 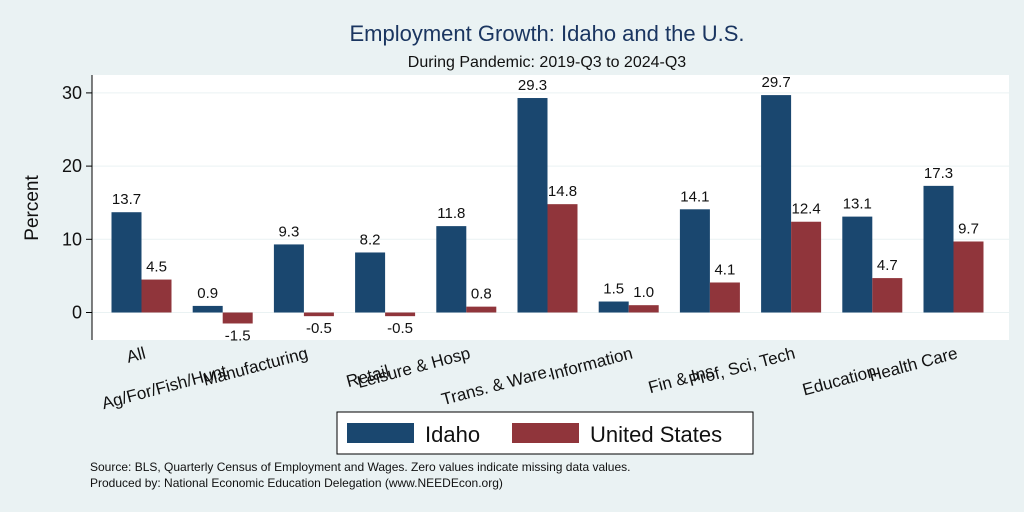 What do you see at coordinates (938, 173) in the screenshot?
I see `data-label: 17.3` at bounding box center [938, 173].